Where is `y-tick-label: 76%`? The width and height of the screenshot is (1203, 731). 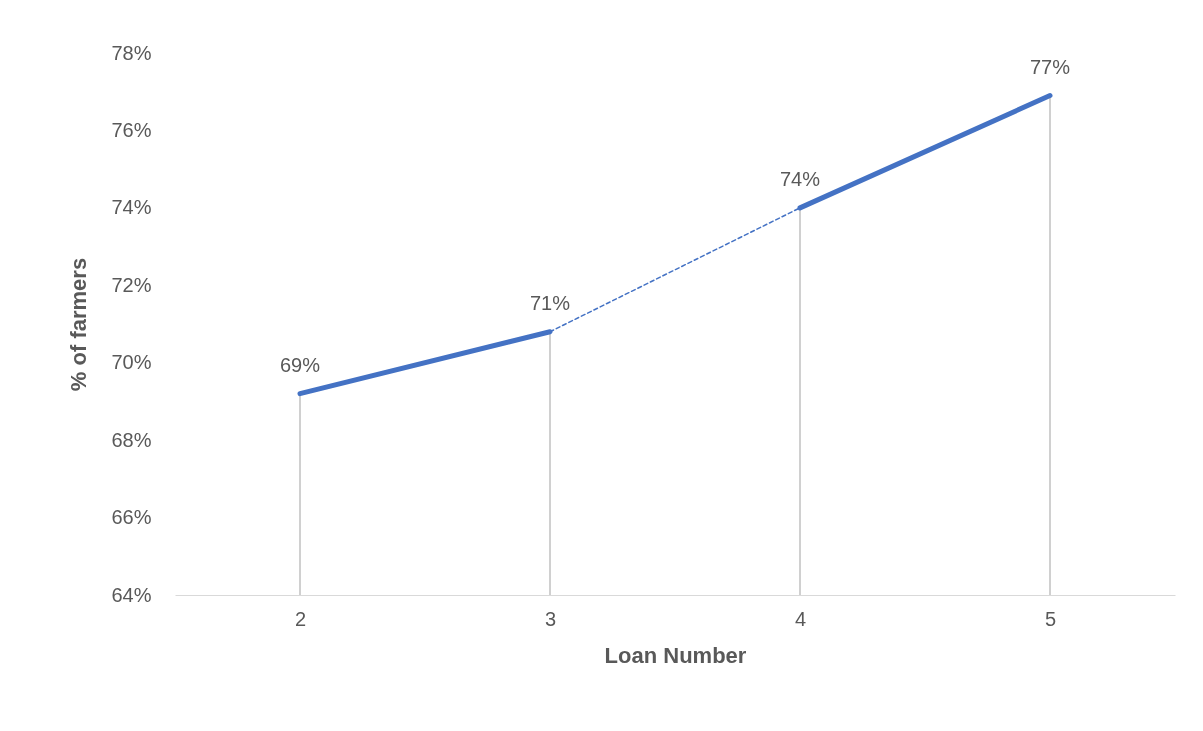 y-tick-label: 76% is located at coordinates (131, 129).